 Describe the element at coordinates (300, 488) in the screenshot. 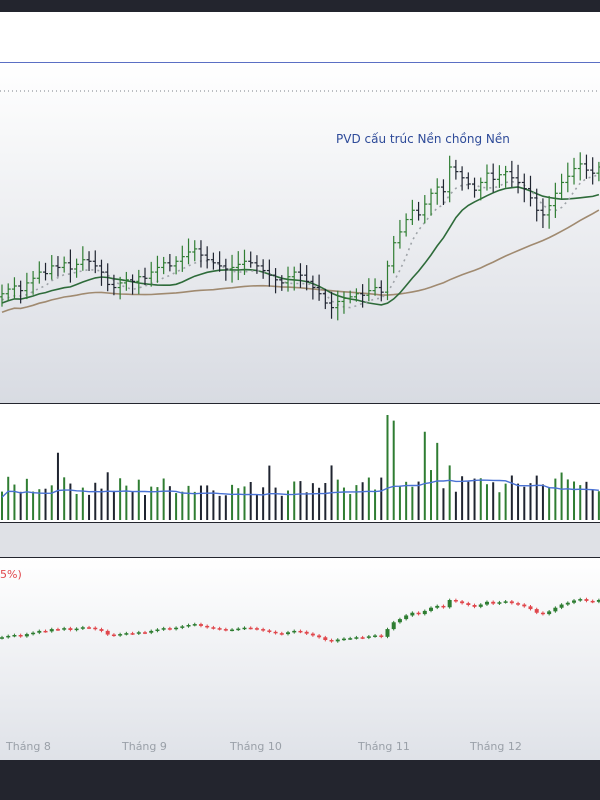

I see `volume-ma-line` at that location.